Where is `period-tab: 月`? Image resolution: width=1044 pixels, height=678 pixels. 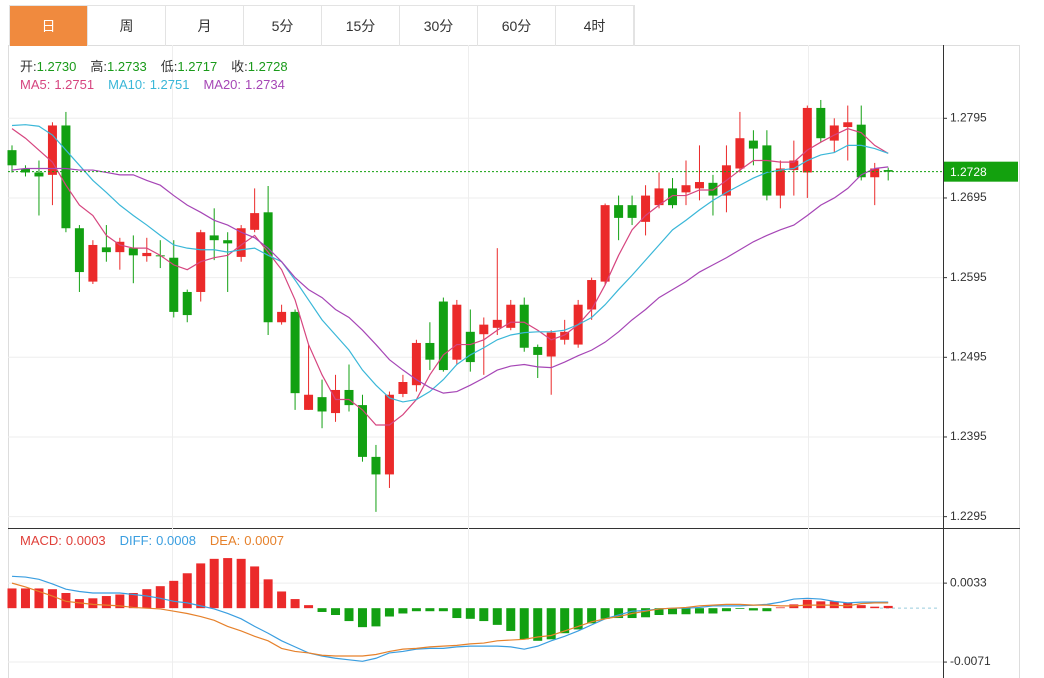
period-tab: 月 is located at coordinates (205, 26).